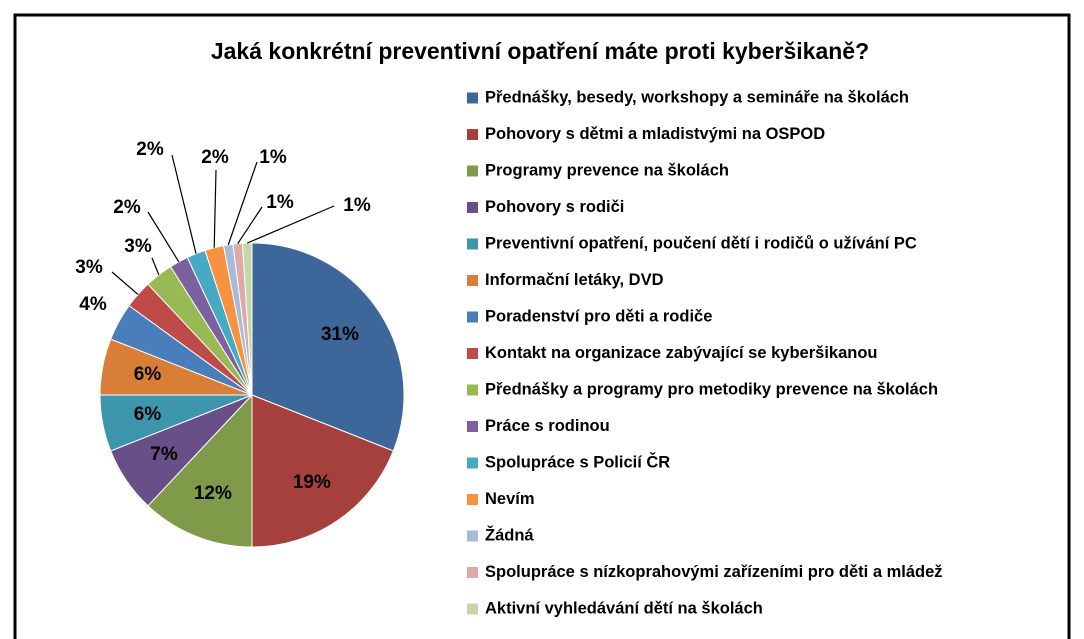  I want to click on data-label: 12%, so click(213, 493).